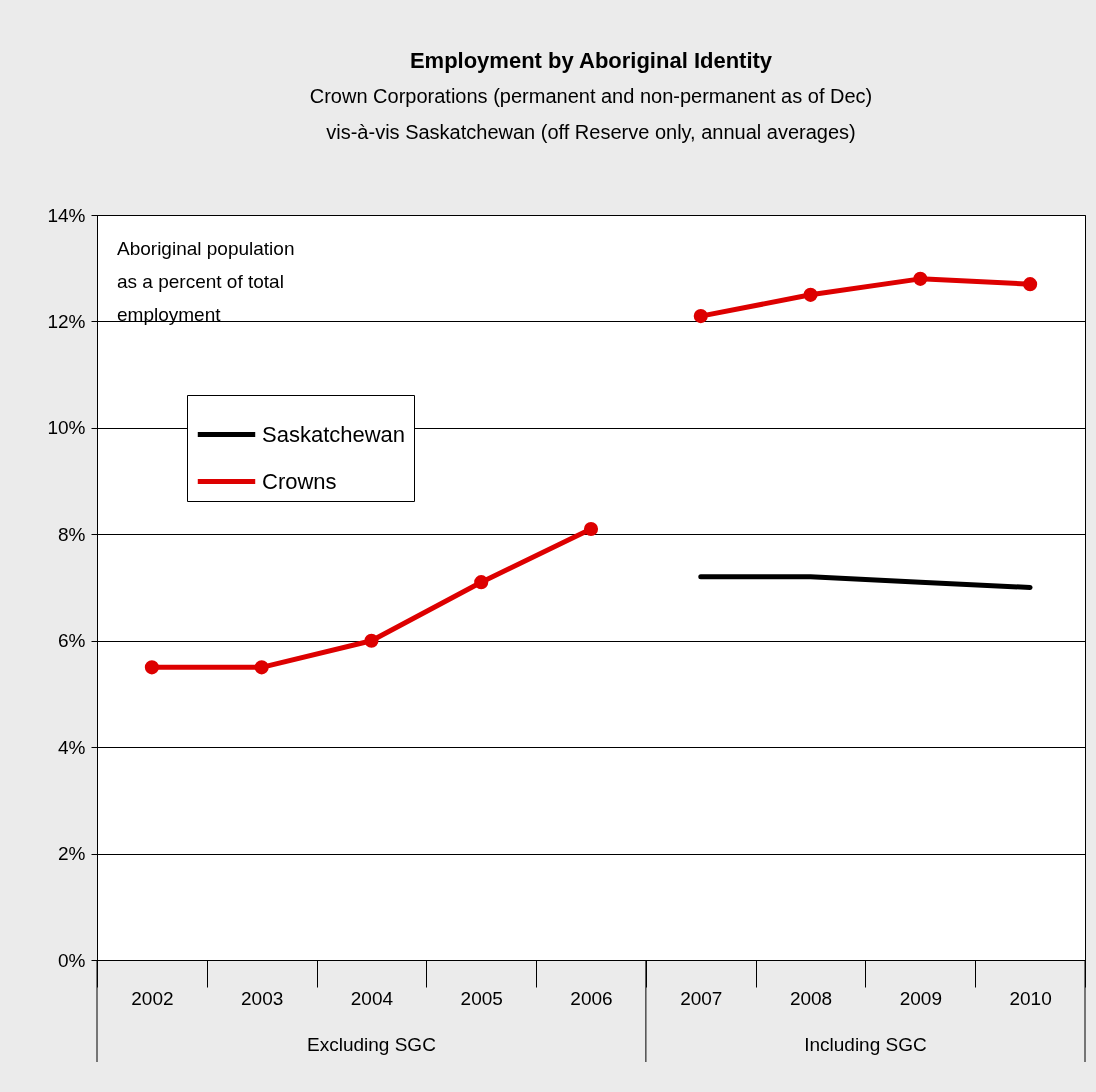 The height and width of the screenshot is (1092, 1096). I want to click on y-tick-label: 4%, so click(72, 747).